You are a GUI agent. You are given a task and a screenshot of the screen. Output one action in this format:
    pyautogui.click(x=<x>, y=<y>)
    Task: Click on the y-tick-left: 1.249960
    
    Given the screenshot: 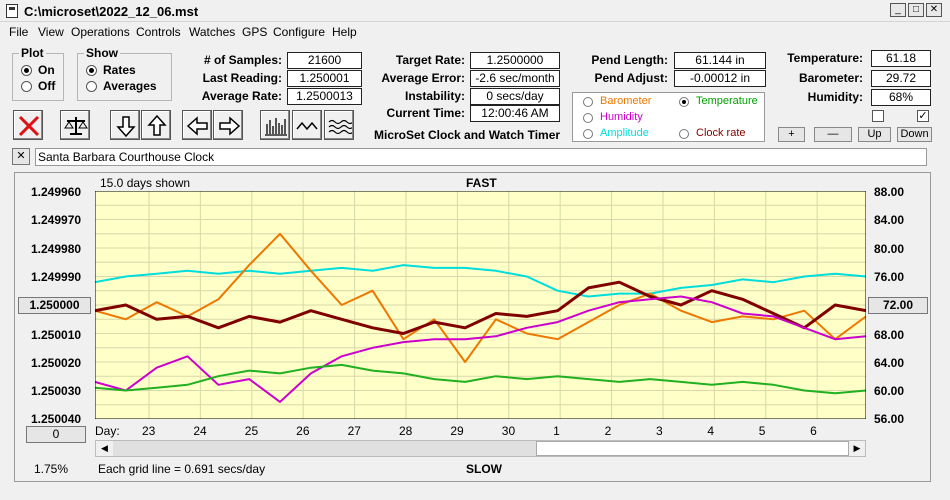 What is the action you would take?
    pyautogui.click(x=56, y=192)
    